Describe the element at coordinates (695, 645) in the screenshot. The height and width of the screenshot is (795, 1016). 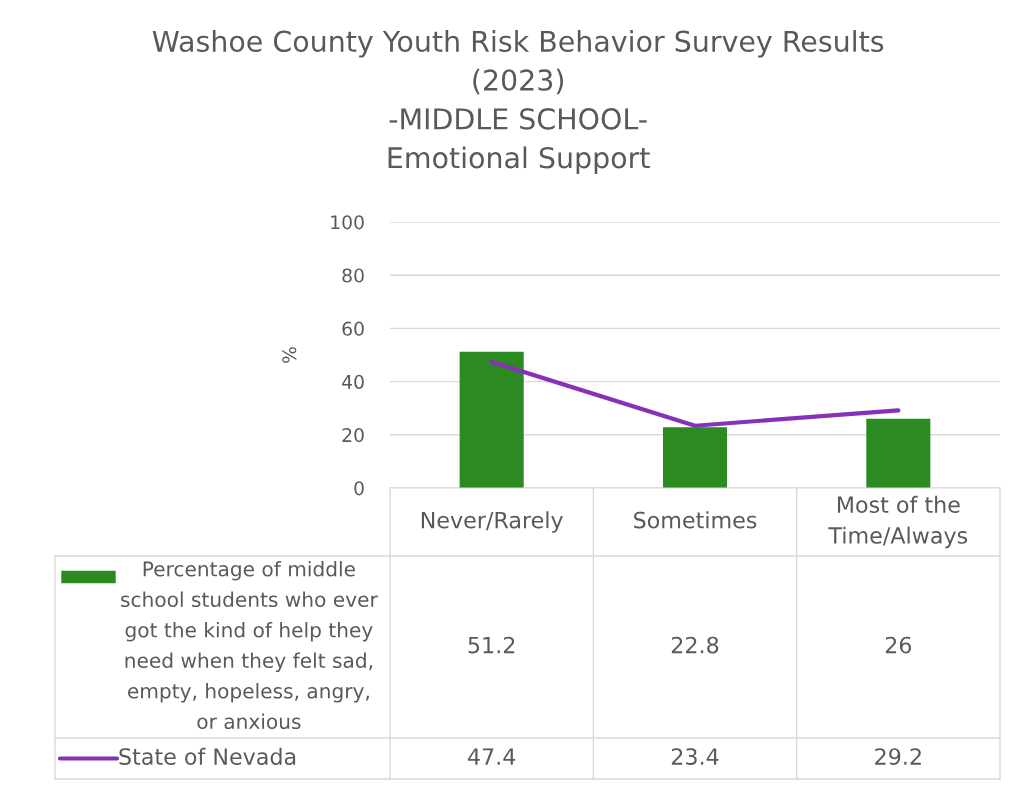
I see `data-label: 22.8` at that location.